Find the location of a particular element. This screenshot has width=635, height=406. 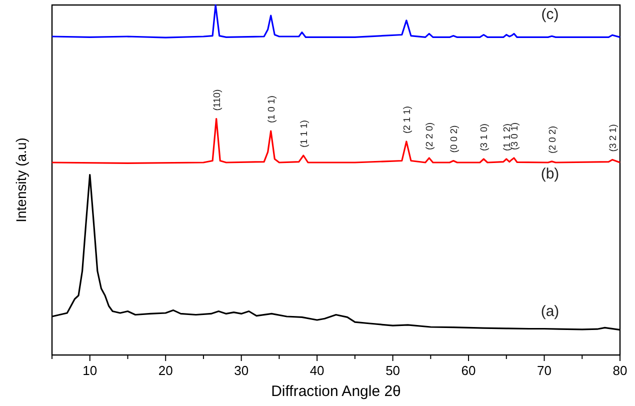

annotation: (3 2 1) is located at coordinates (613, 138).